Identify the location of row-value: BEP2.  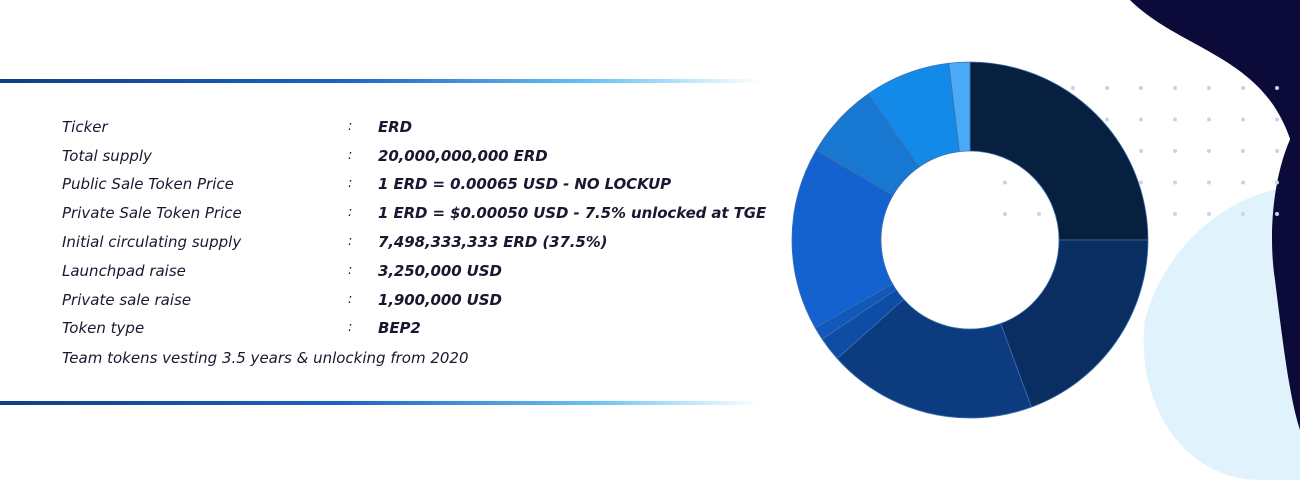
(399, 328).